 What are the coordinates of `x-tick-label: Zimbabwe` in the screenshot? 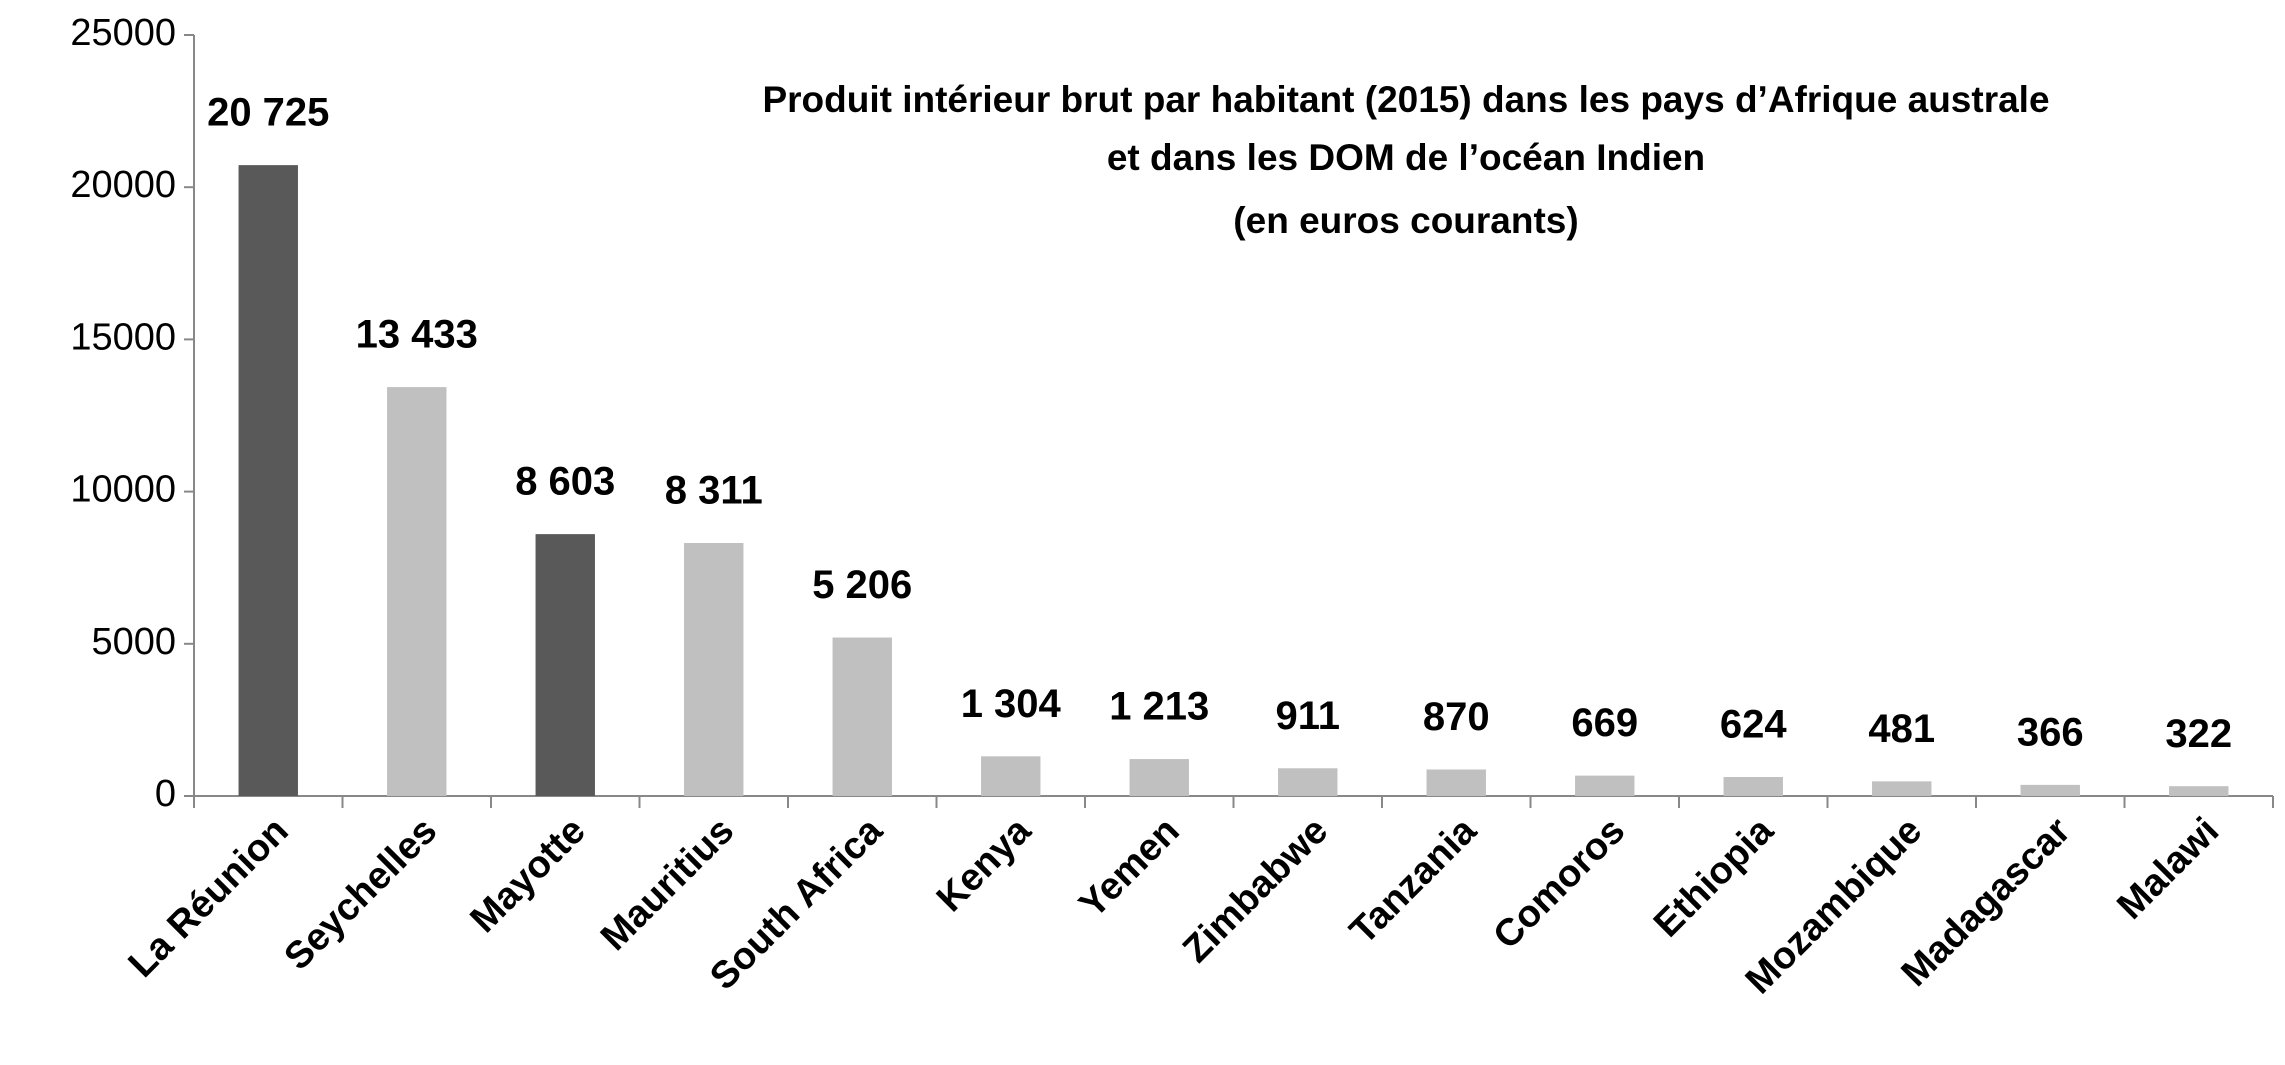 It's located at (1255, 890).